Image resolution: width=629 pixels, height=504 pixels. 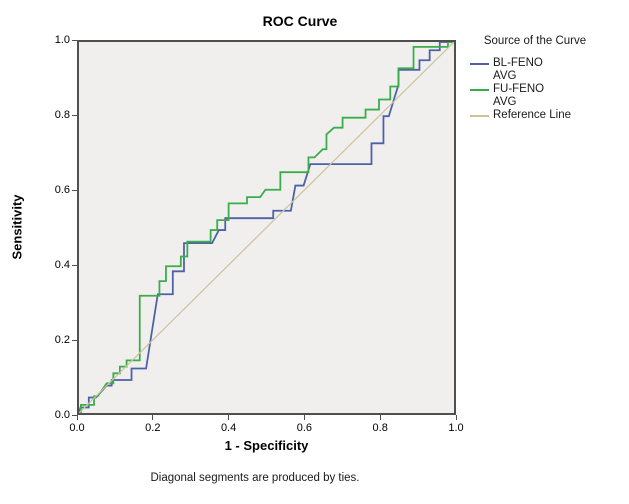 I want to click on legend-item: Reference Line, so click(x=547, y=116).